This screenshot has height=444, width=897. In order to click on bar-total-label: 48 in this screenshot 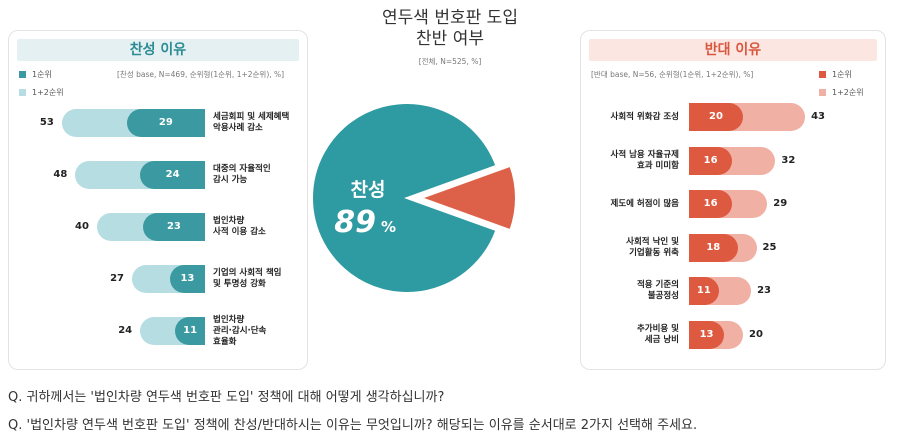, I will do `click(60, 174)`.